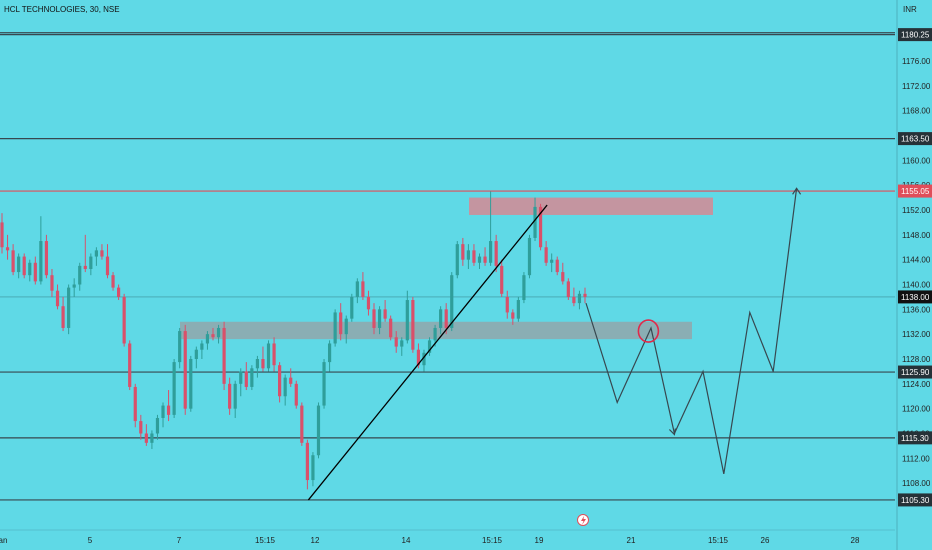 The width and height of the screenshot is (932, 550). I want to click on level-tag-text: 1163.50, so click(915, 139).